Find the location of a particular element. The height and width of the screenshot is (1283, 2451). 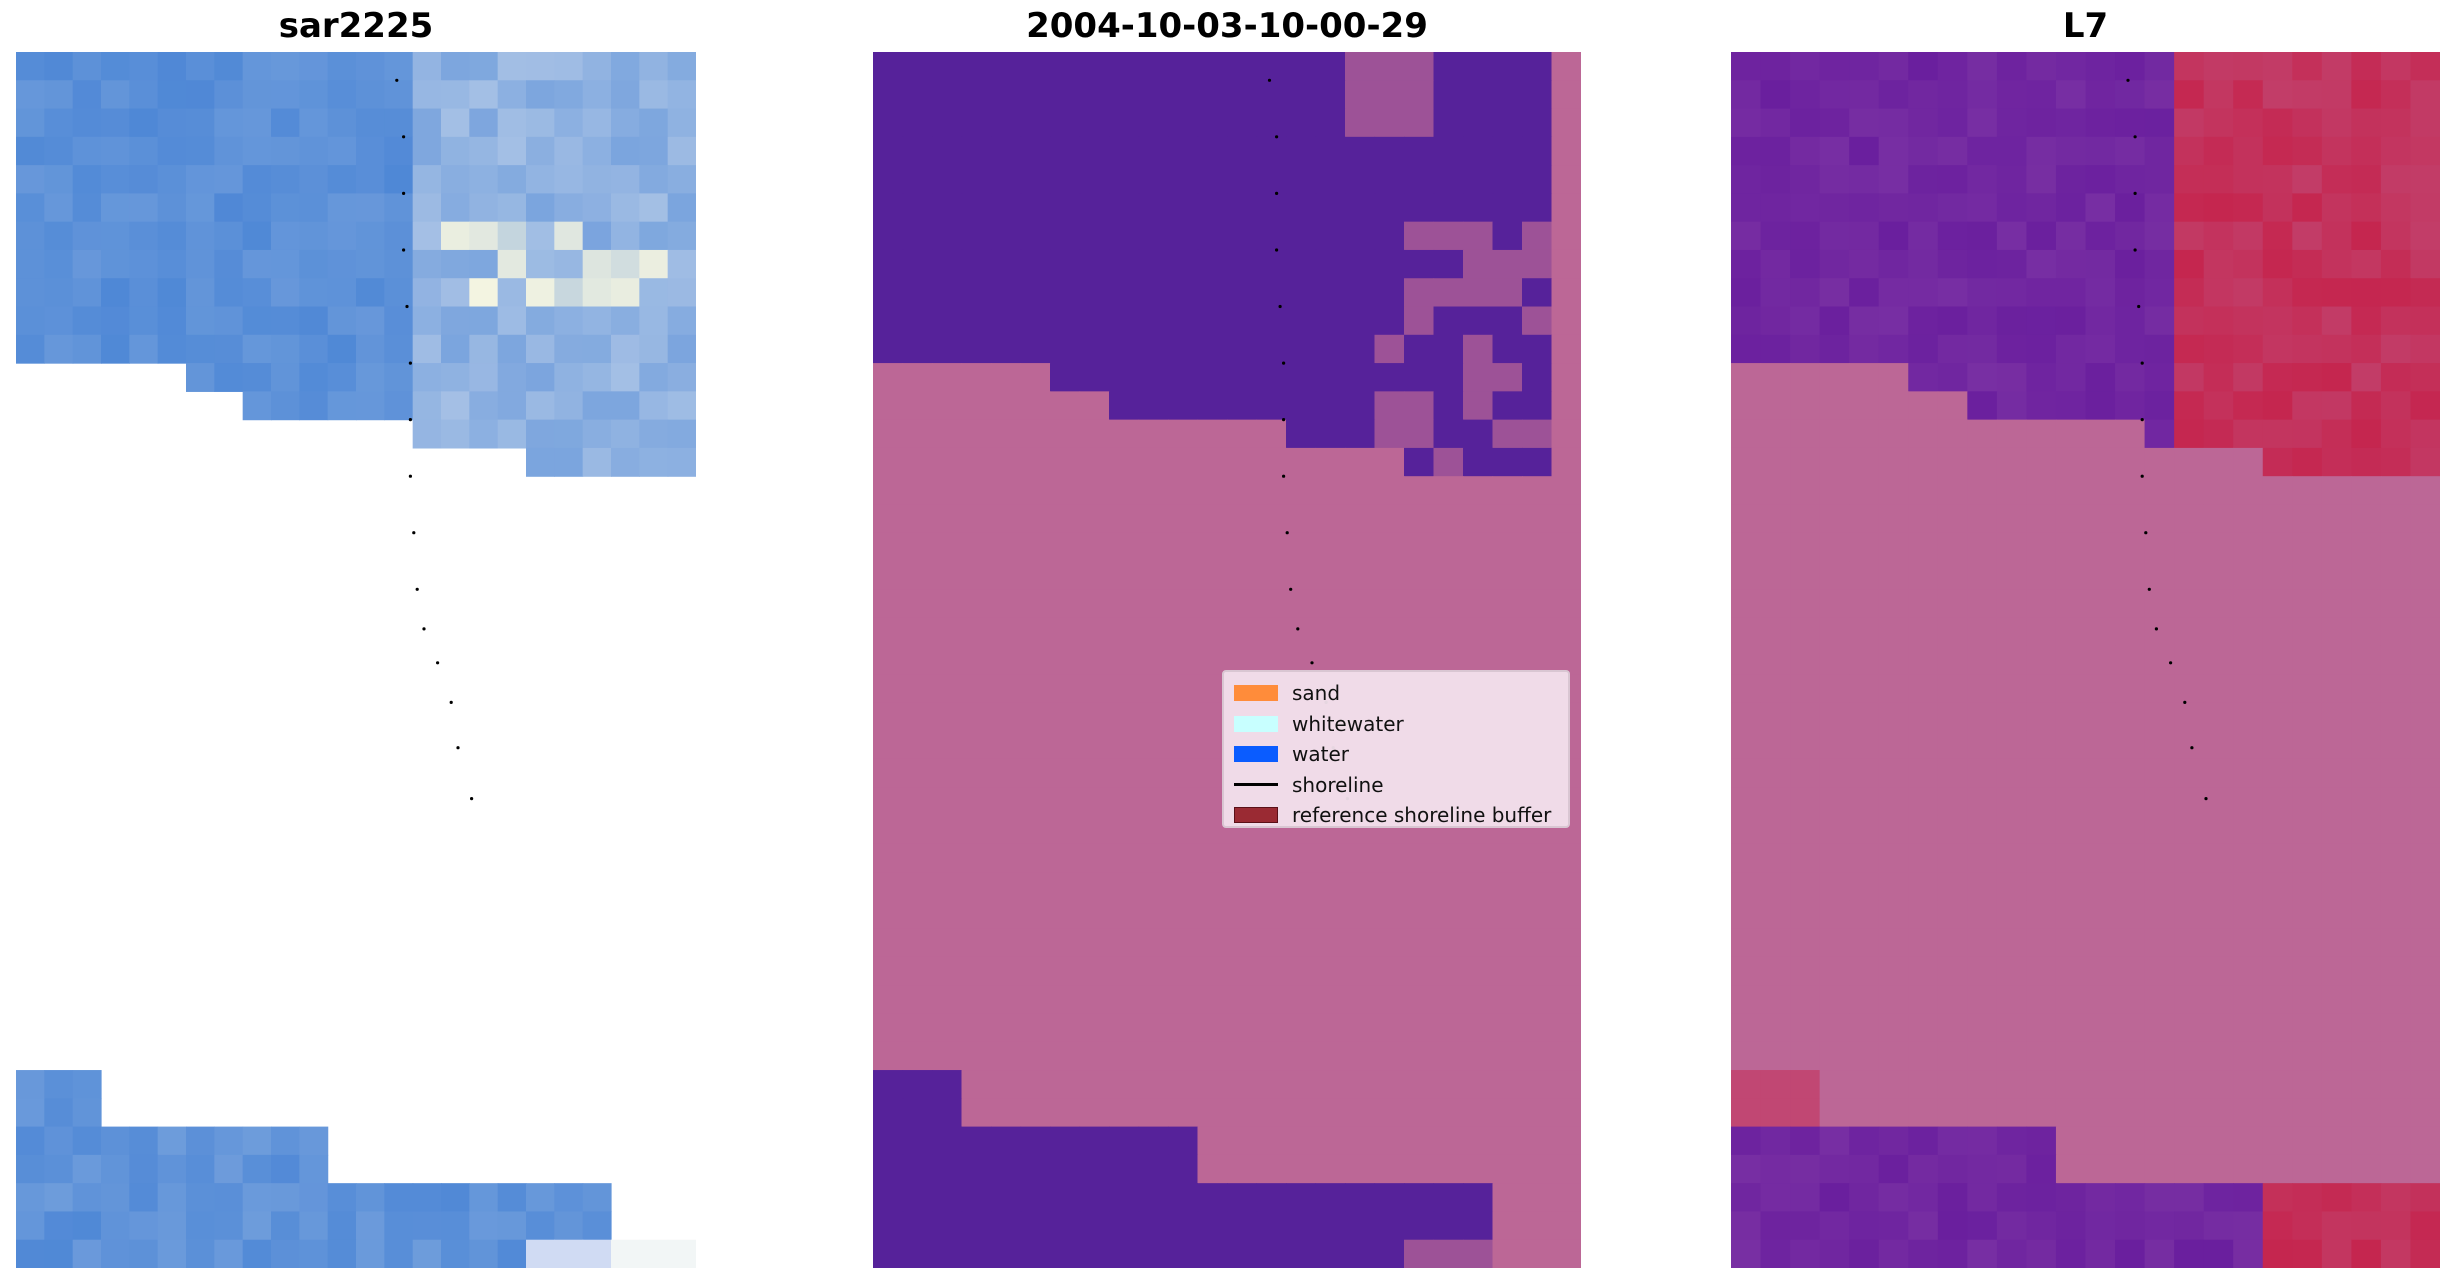

shoreline-point is located at coordinates (1284, 476).